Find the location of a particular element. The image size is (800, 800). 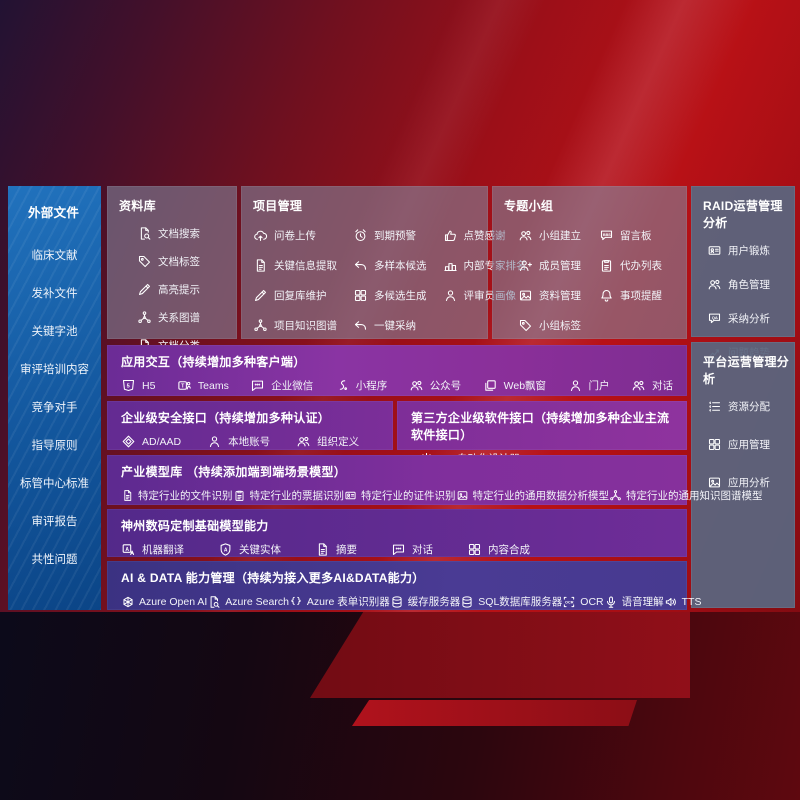

model-item: 特定行业的通用数据分析模型 is located at coordinates (532, 495).